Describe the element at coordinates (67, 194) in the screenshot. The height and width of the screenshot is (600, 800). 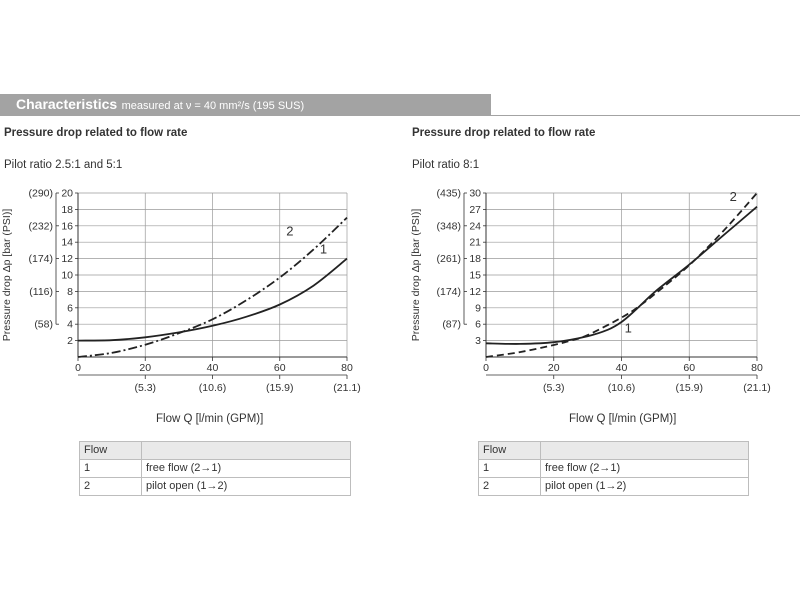
I see `left-chart-y-tick-label: 20` at that location.